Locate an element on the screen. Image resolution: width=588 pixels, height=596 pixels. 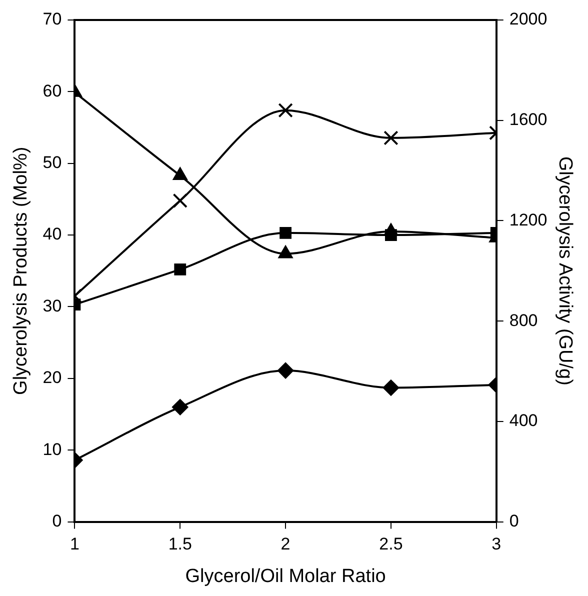
y-tick-label: 0 is located at coordinates (57, 520).